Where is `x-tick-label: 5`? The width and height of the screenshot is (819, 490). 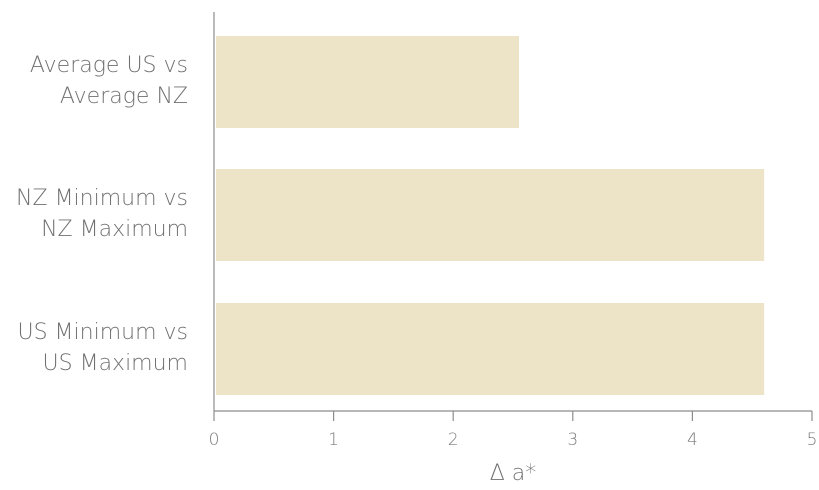 x-tick-label: 5 is located at coordinates (812, 440).